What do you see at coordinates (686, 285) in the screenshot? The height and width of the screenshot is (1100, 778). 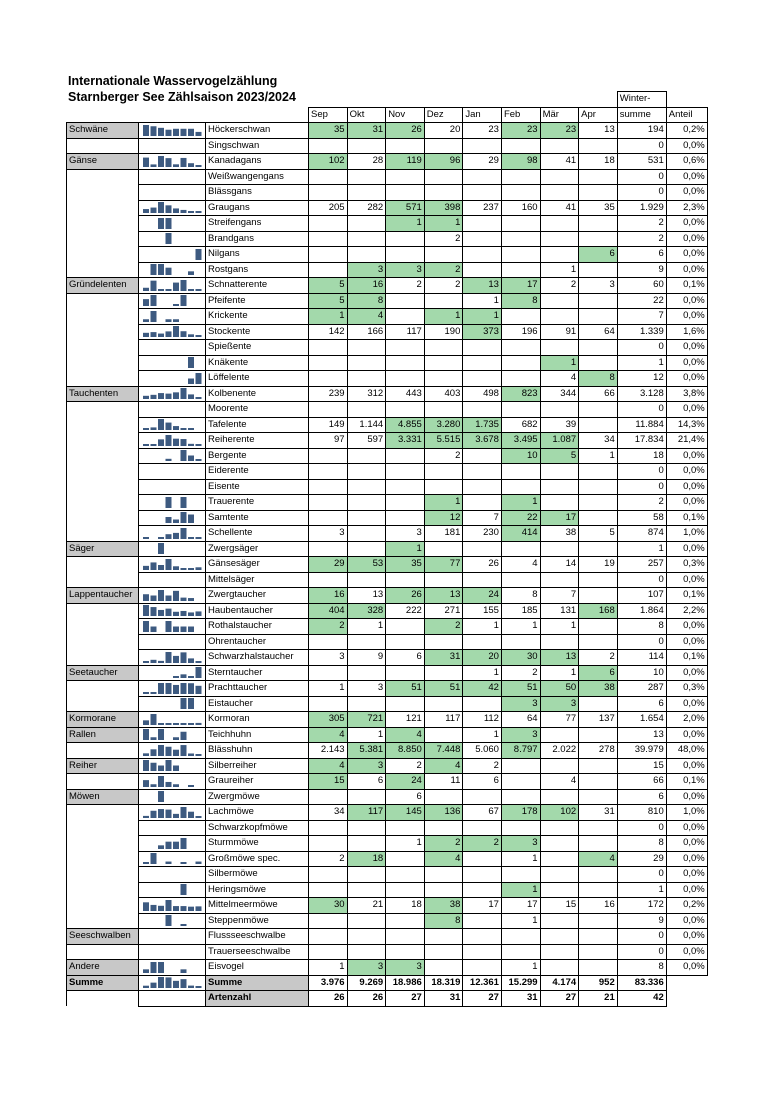 I see `share-cell: 0,1%` at bounding box center [686, 285].